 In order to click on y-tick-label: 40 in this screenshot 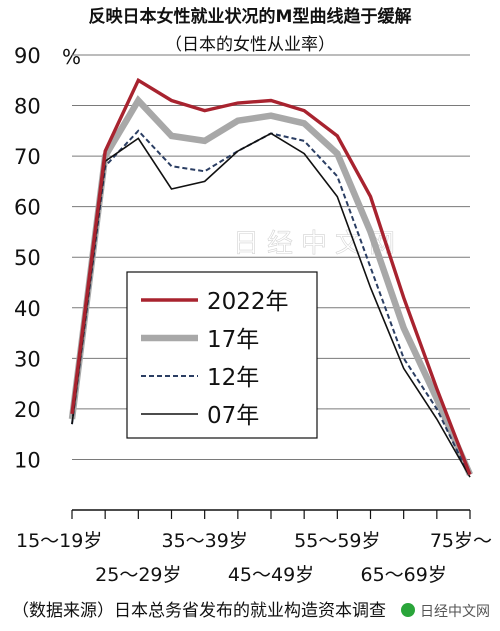, I will do `click(27, 309)`.